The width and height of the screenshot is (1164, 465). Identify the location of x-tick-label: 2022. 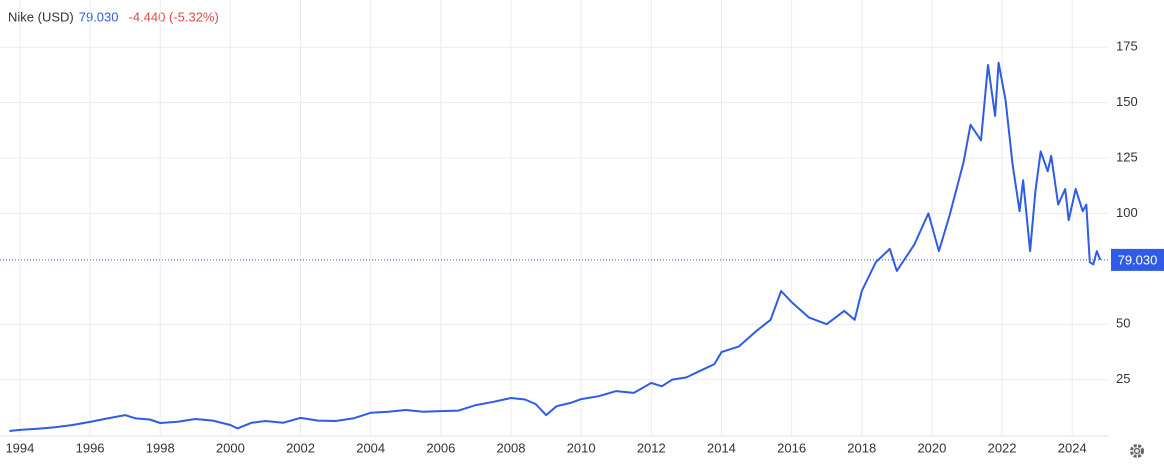
(1002, 447).